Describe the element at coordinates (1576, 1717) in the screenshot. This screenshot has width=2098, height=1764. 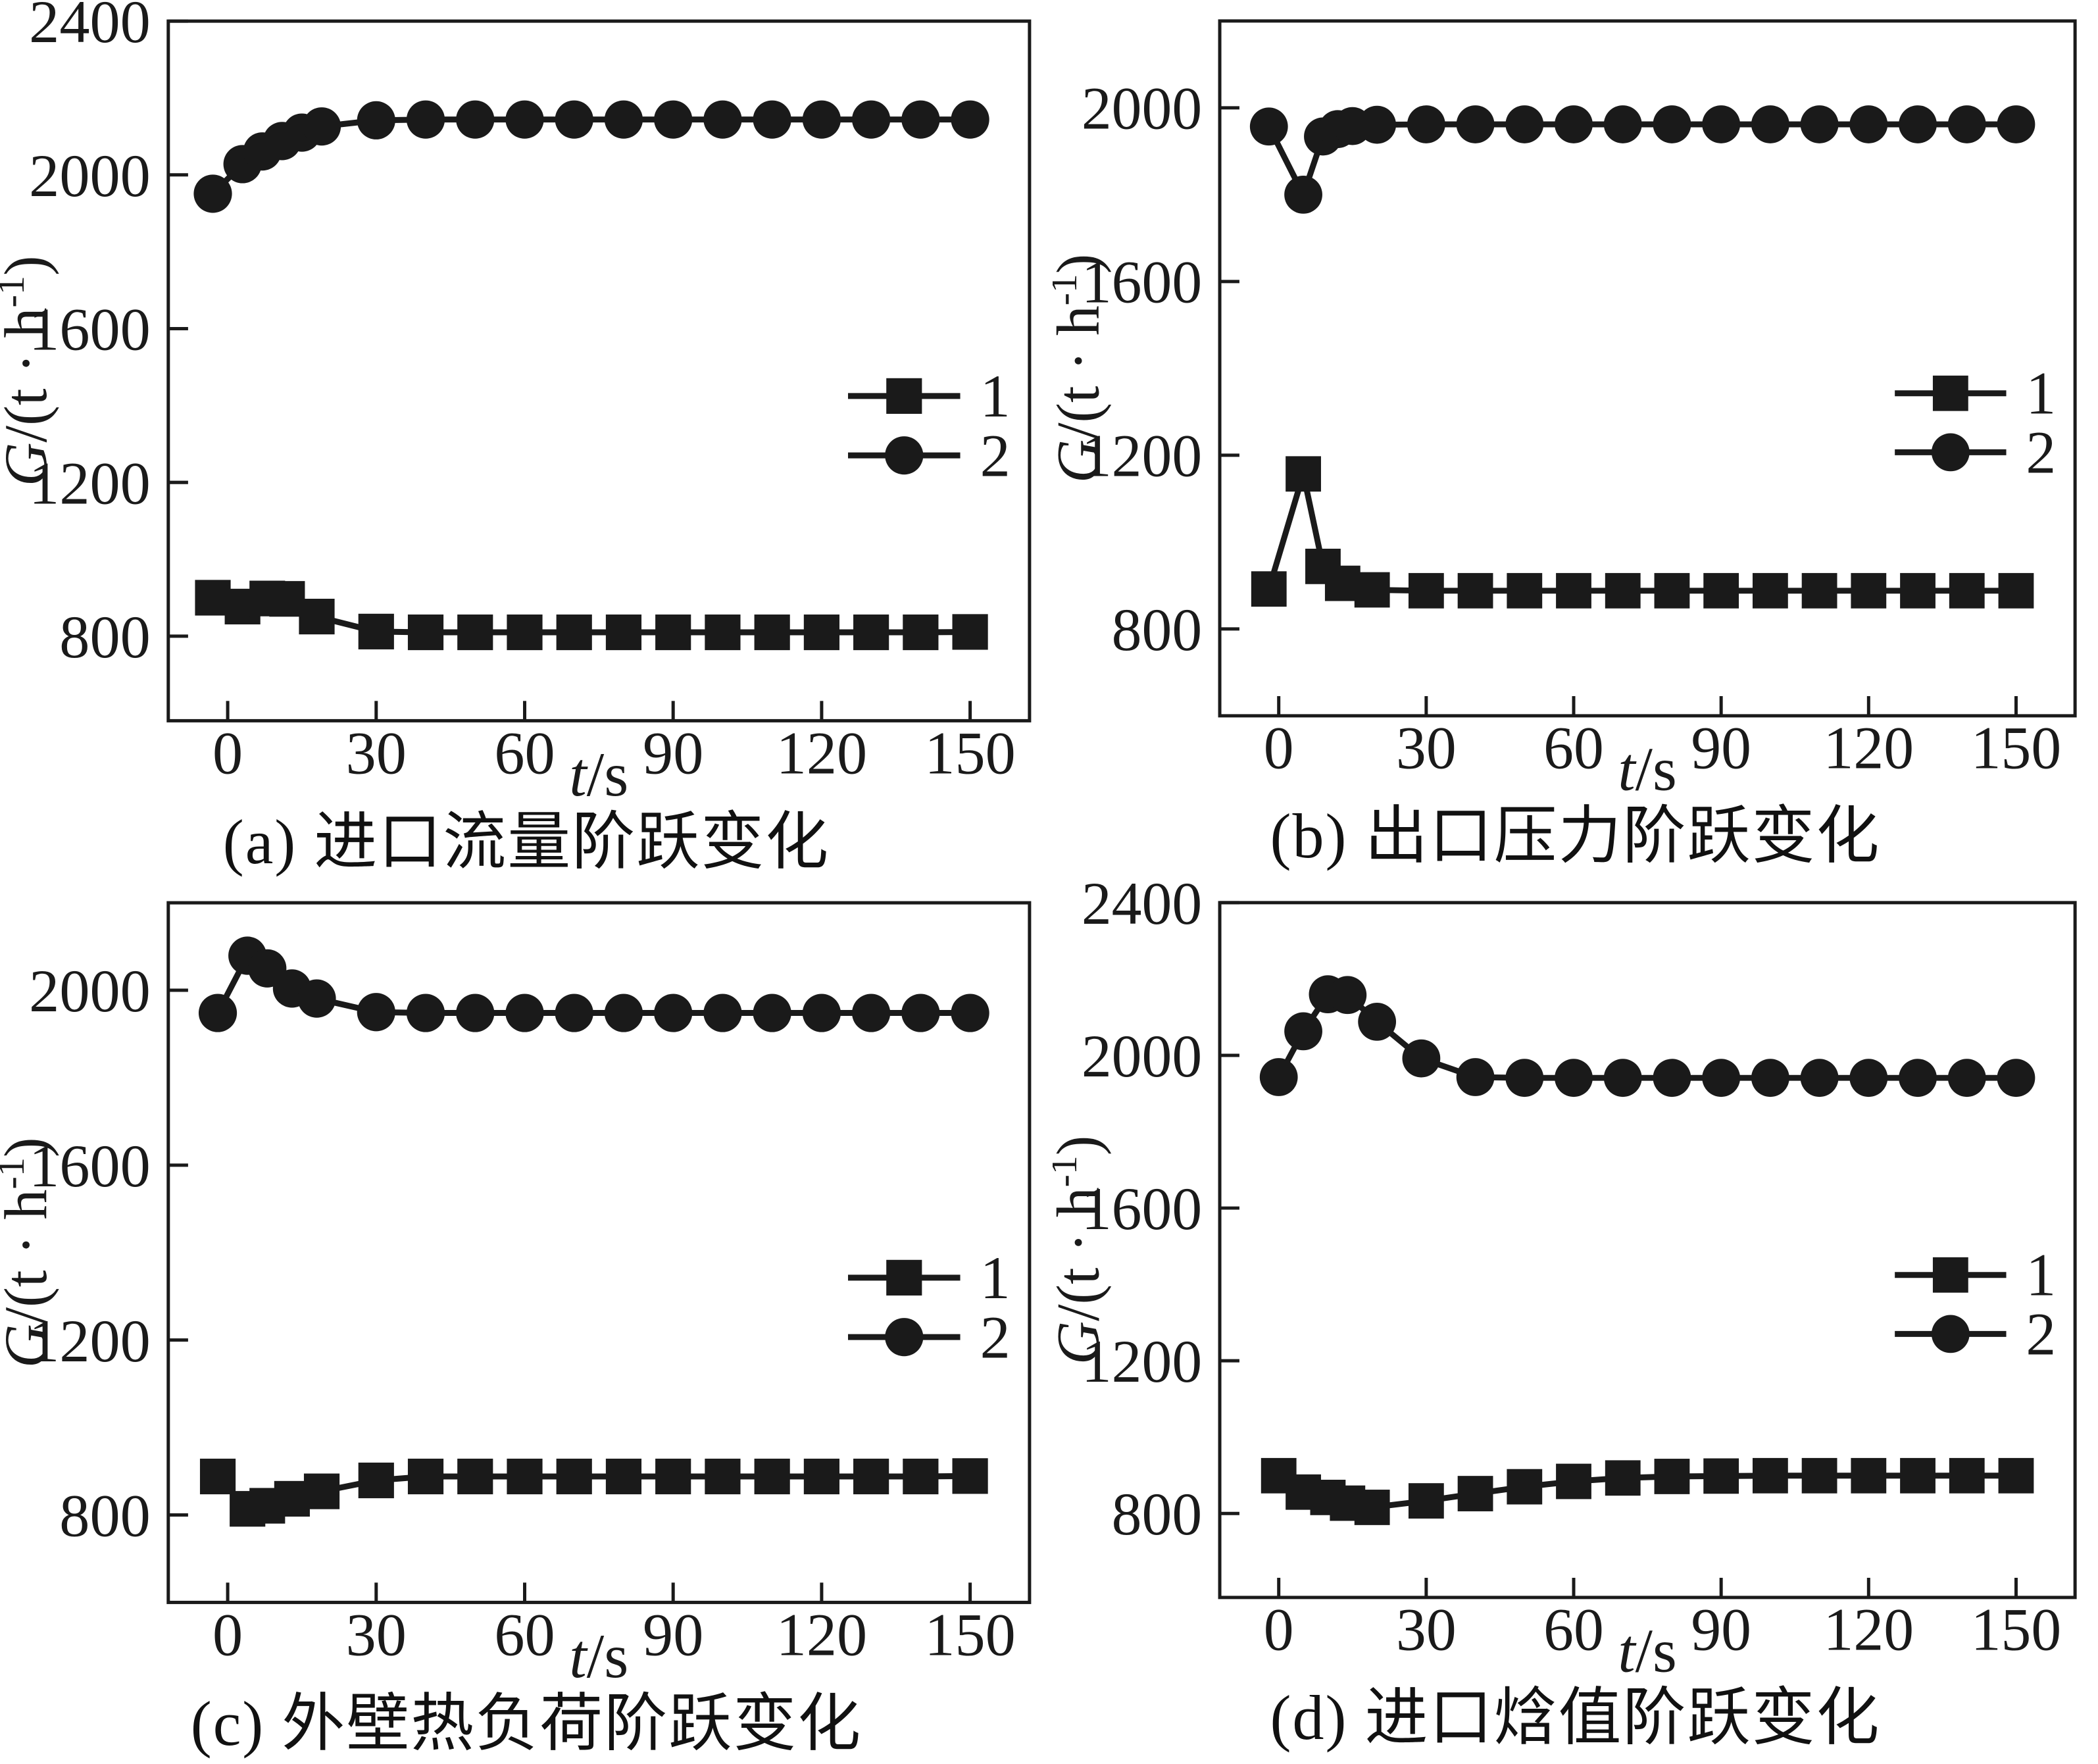
I see `caption-d: (d) 进口焓值阶跃变化` at that location.